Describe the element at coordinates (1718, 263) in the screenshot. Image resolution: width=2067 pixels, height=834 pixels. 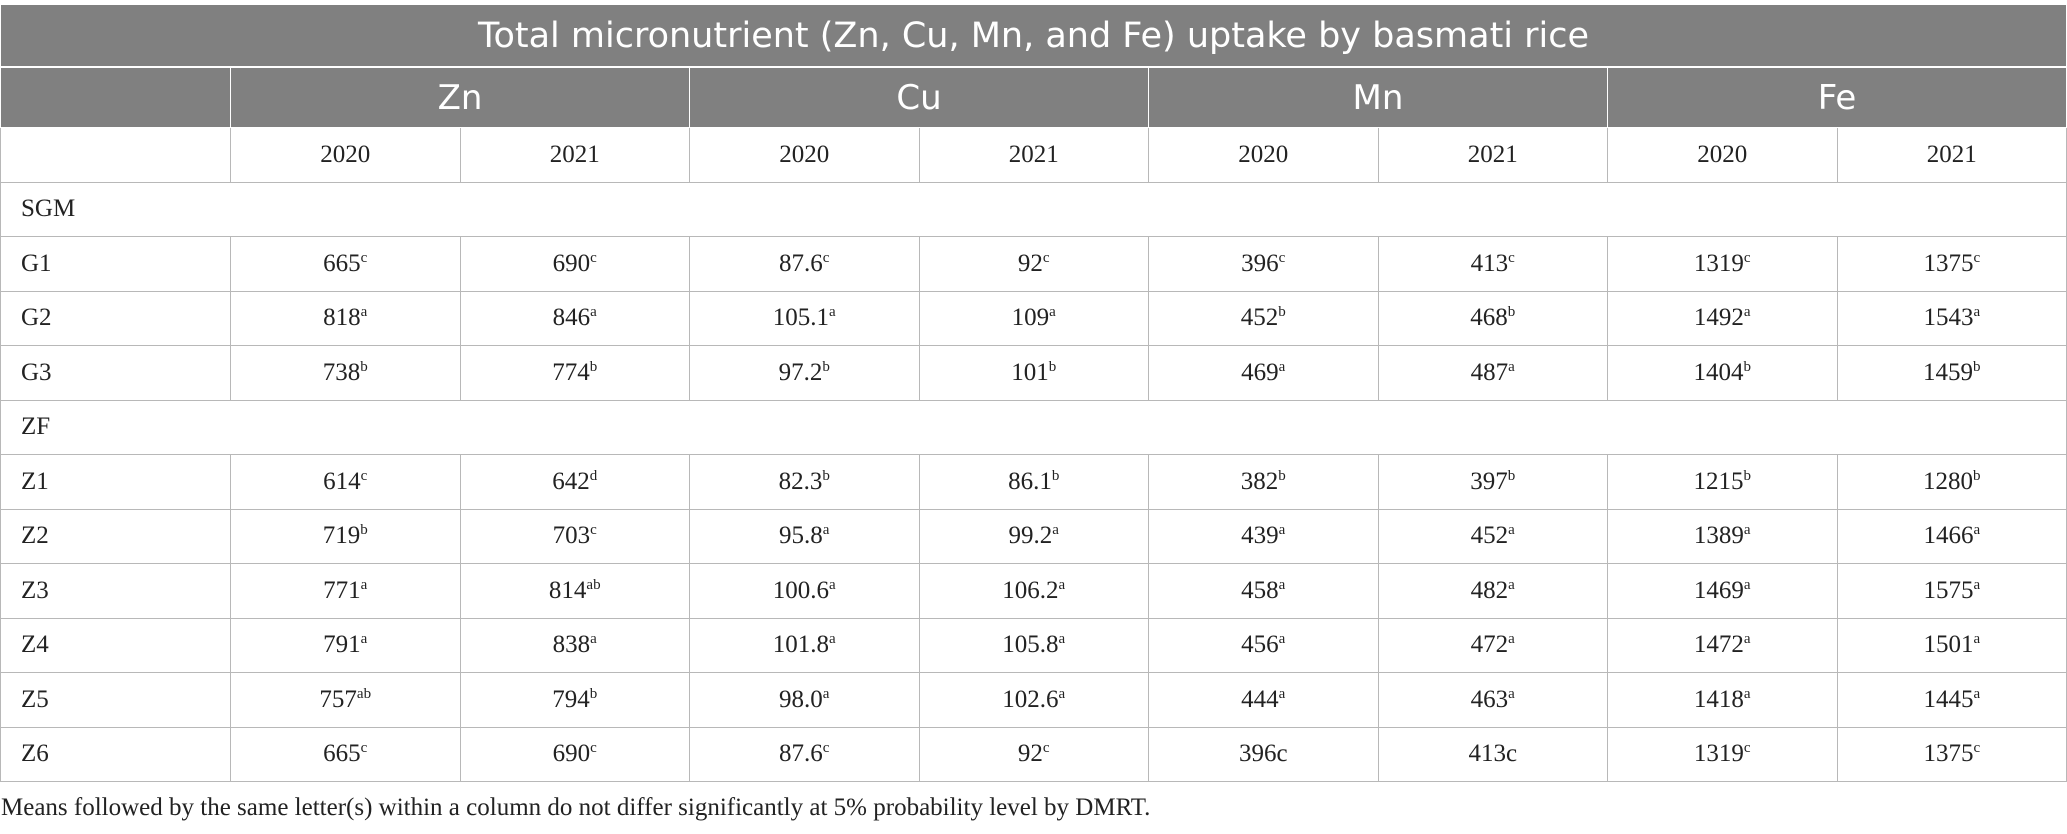
I see `cell-value: 1319` at that location.